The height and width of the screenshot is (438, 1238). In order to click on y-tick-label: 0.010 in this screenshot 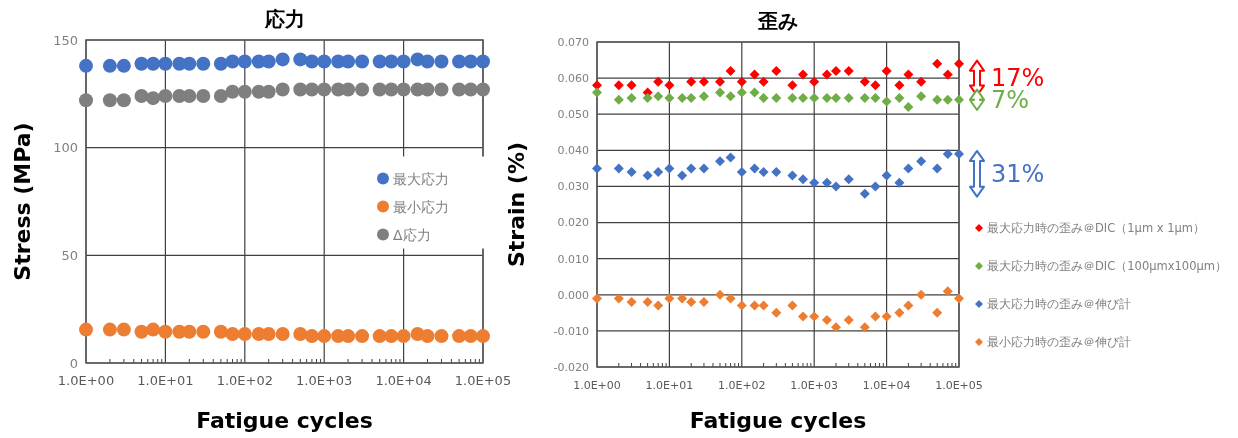, I will do `click(573, 259)`.